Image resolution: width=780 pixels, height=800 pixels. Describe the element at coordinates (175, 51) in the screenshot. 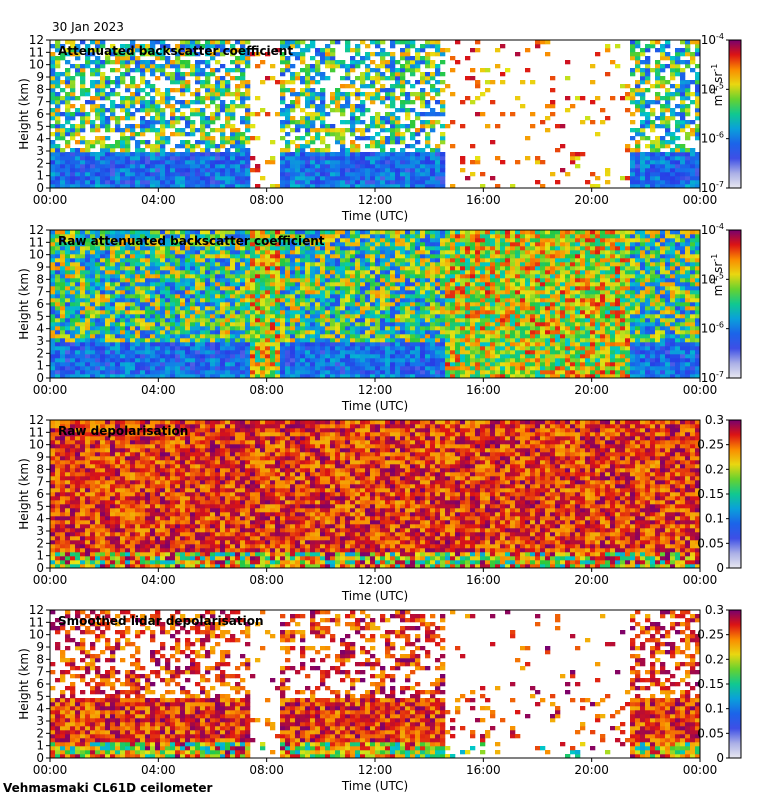

I see `panel-title: Attenuated backscatter coefficient` at that location.